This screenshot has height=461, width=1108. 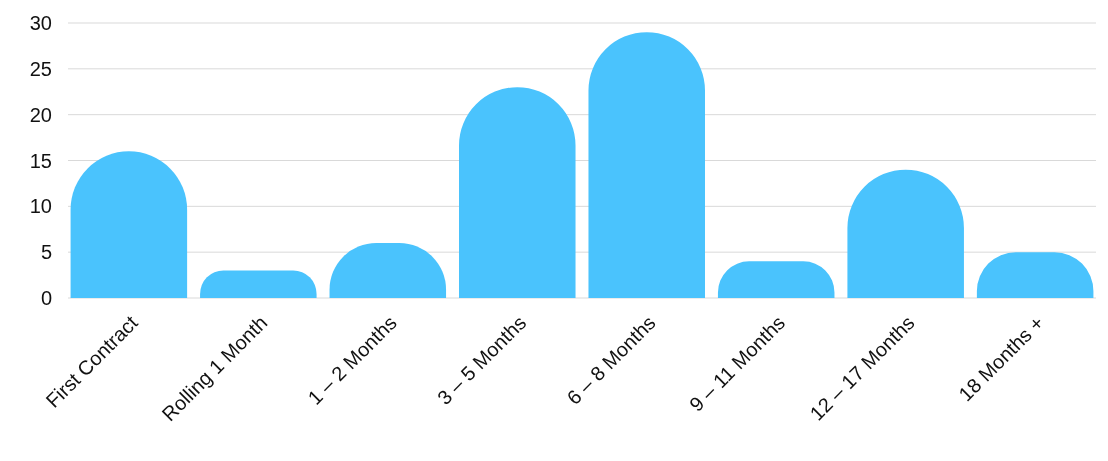 What do you see at coordinates (46, 252) in the screenshot?
I see `y-tick-label: 5` at bounding box center [46, 252].